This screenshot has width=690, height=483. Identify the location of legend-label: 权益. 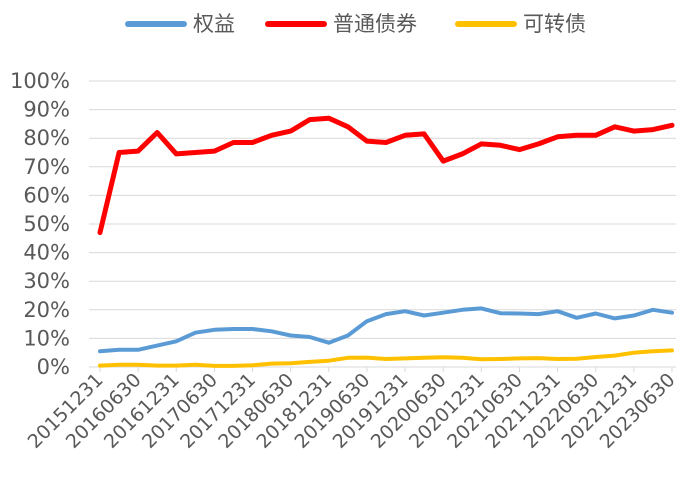
(214, 24).